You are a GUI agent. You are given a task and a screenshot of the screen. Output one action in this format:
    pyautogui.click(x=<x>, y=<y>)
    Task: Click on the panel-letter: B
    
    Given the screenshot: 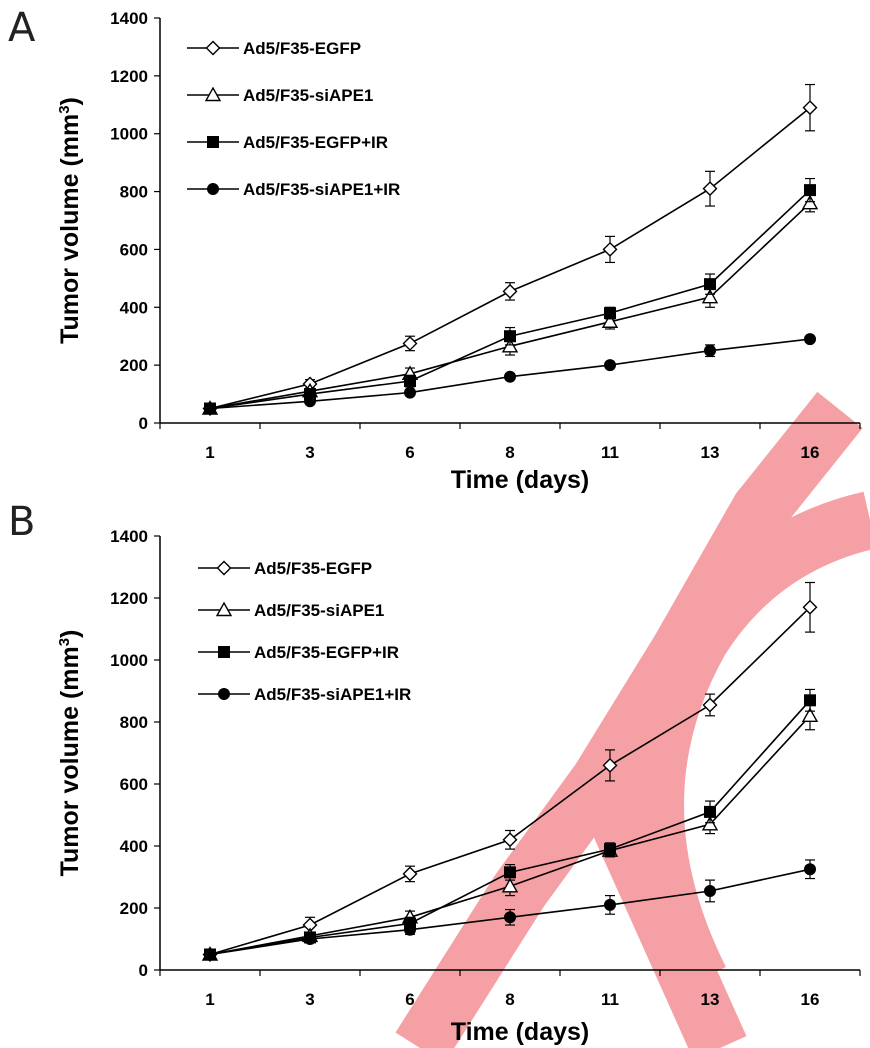 What is the action you would take?
    pyautogui.click(x=21, y=522)
    